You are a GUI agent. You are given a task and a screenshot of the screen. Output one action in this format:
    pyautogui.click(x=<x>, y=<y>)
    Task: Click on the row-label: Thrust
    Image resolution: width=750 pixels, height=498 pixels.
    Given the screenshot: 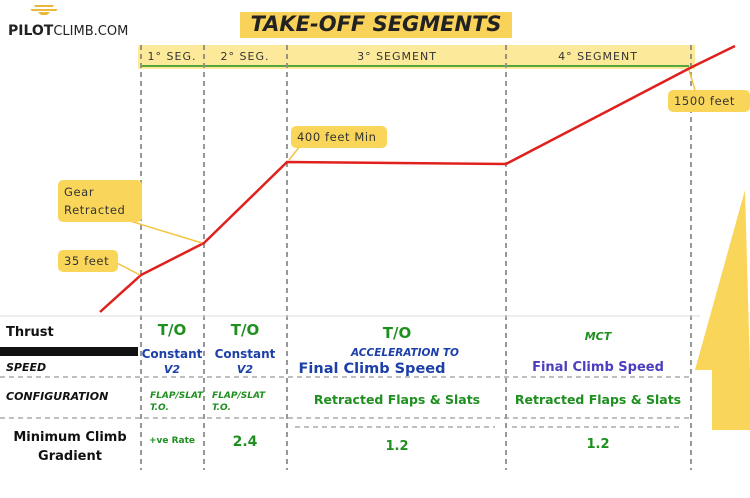 What is the action you would take?
    pyautogui.click(x=30, y=332)
    